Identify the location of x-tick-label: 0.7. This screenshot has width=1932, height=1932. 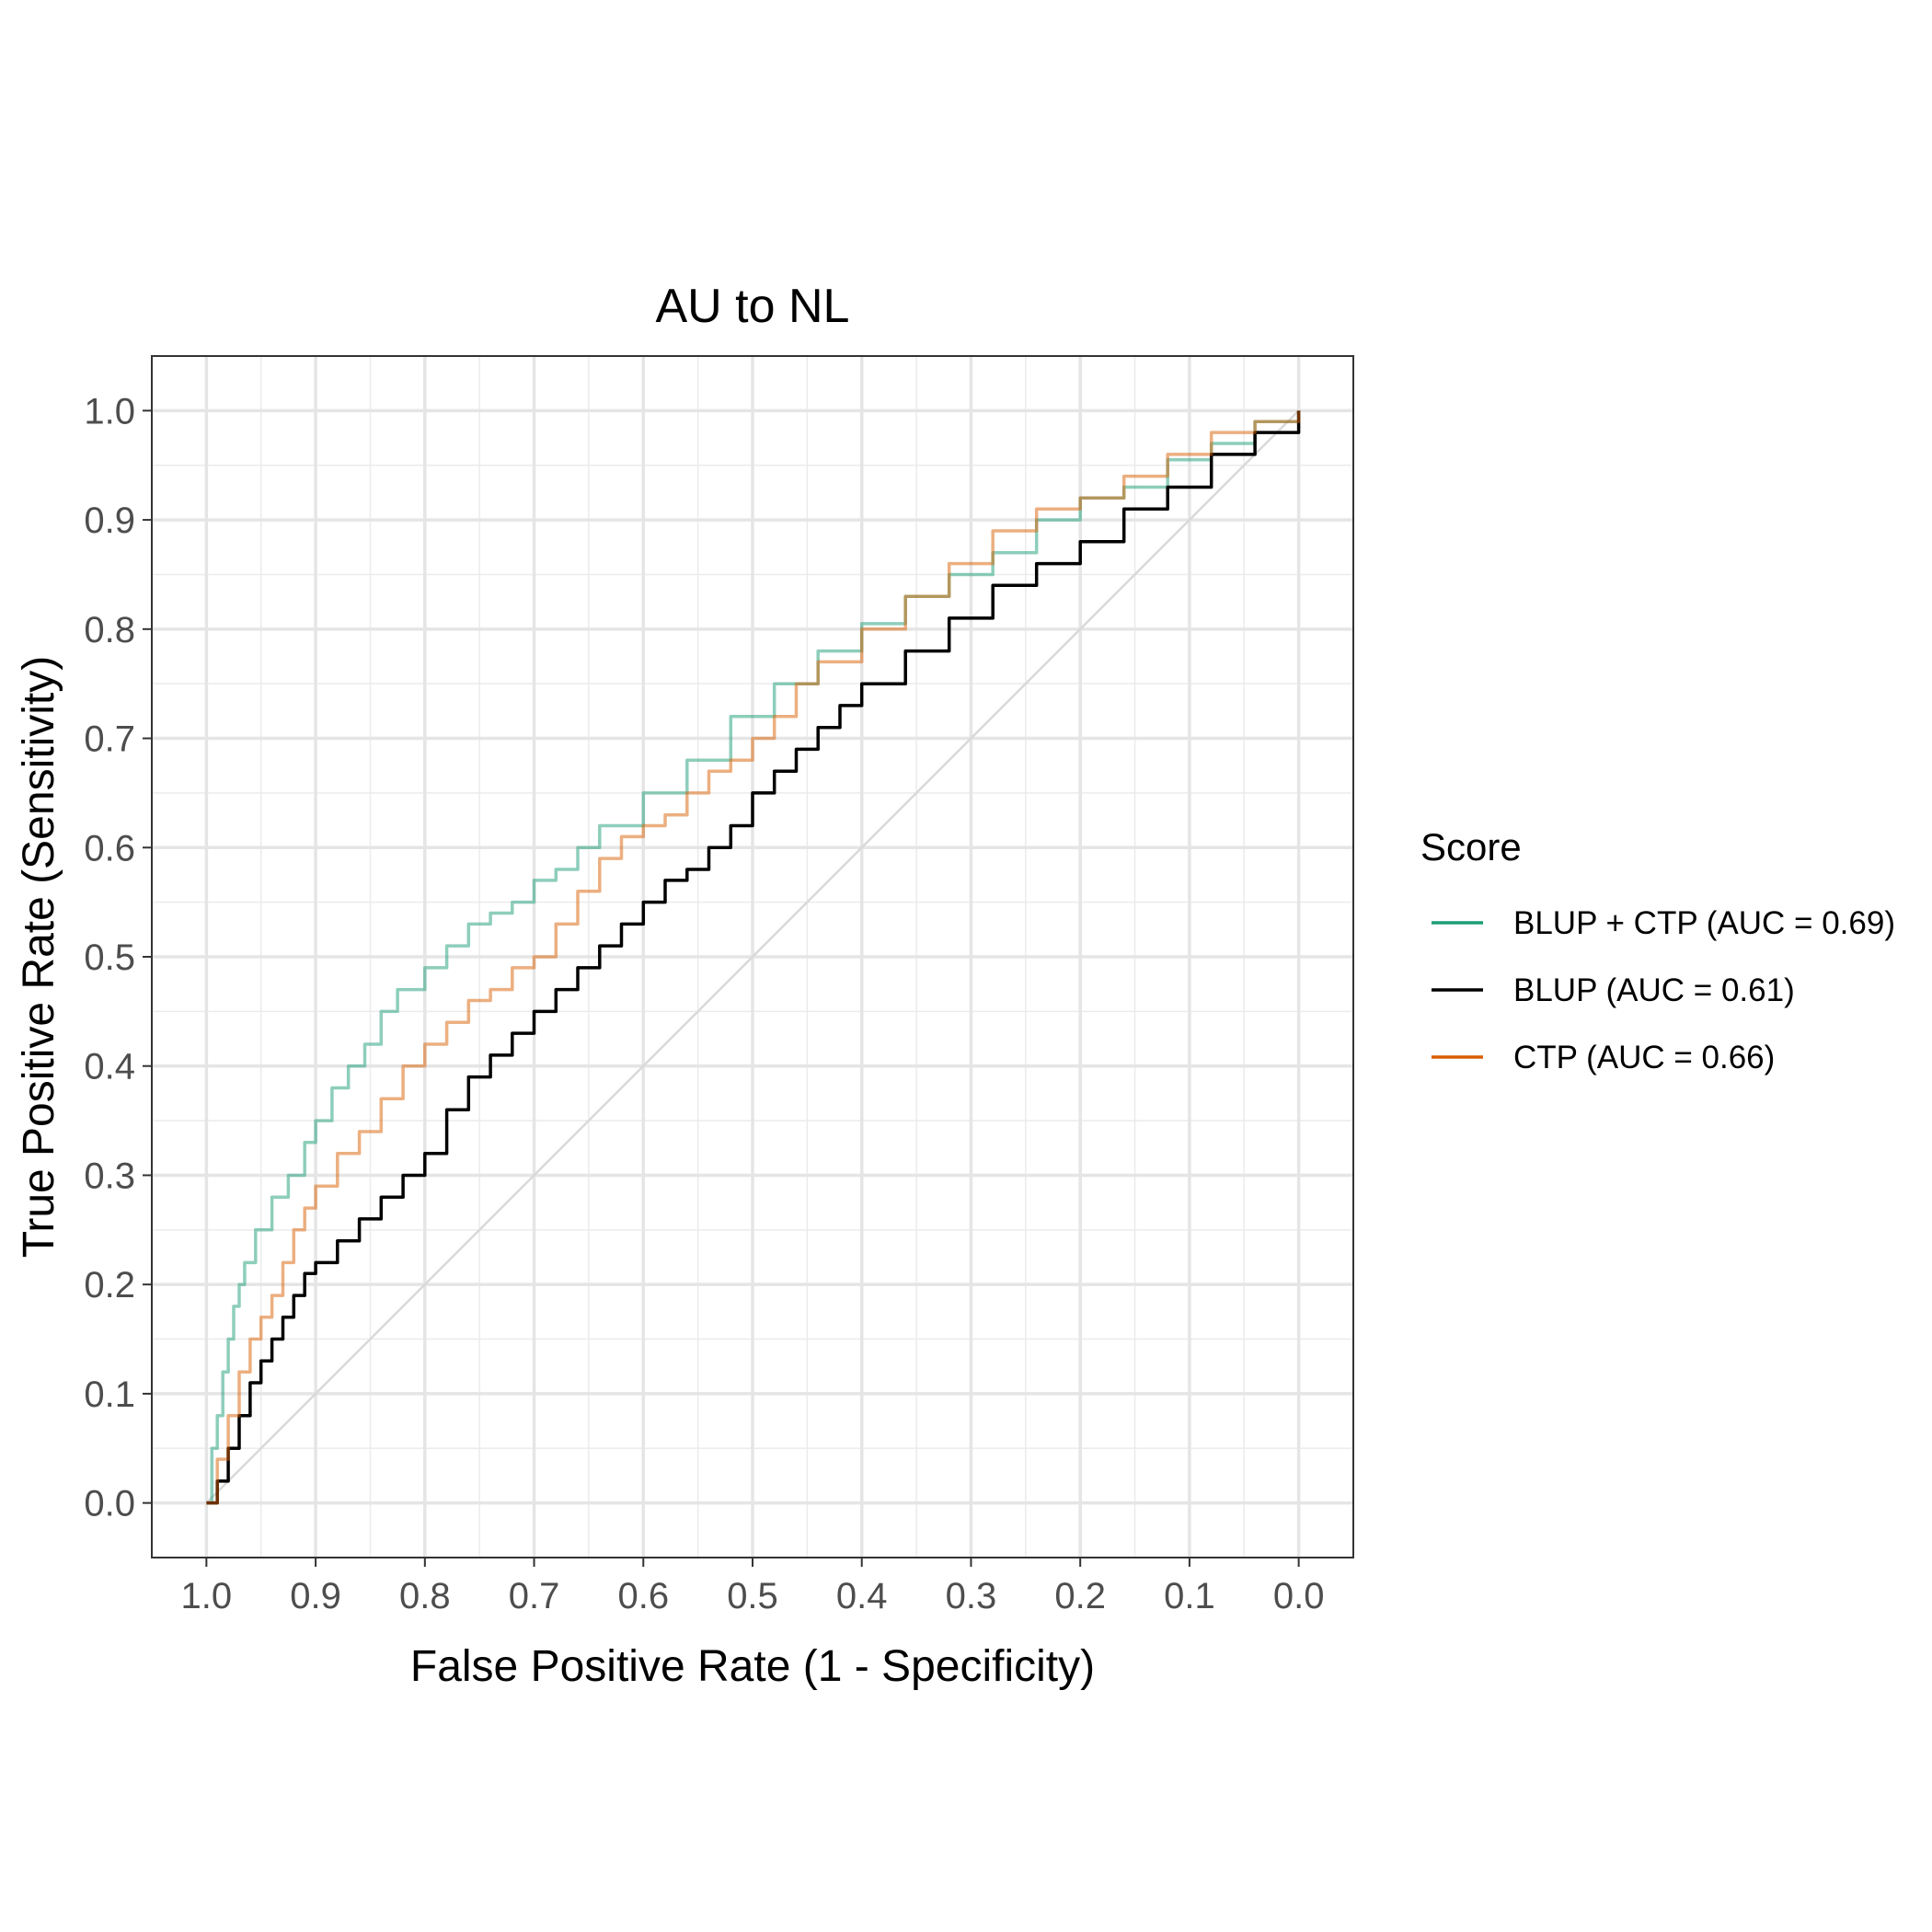
(534, 1596).